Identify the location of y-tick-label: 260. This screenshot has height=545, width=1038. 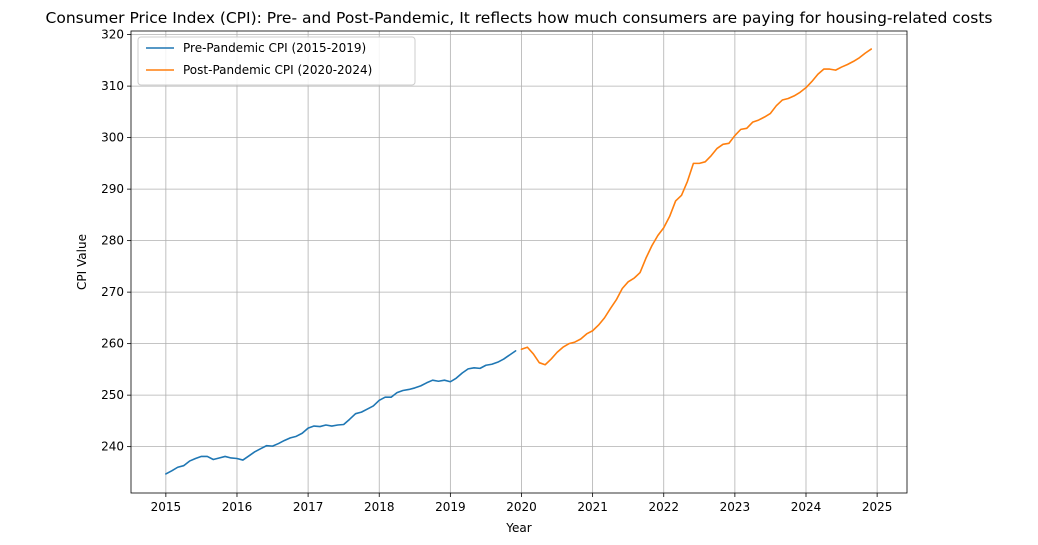
(112, 344).